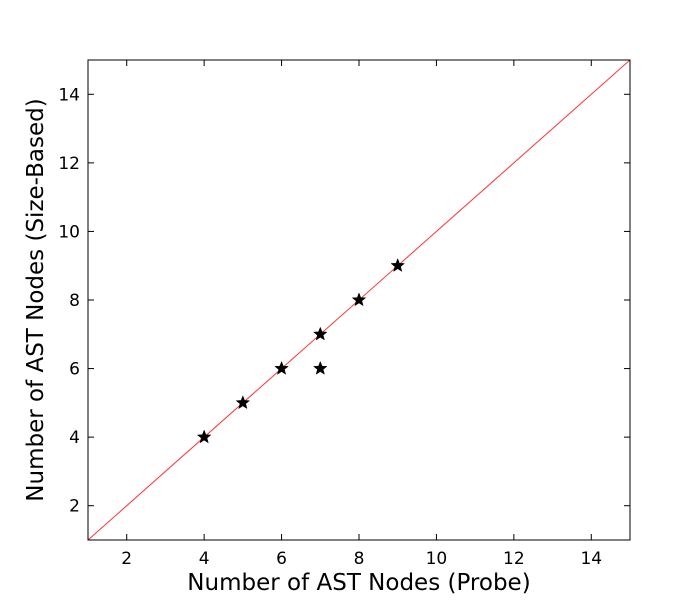 This screenshot has width=700, height=600. Describe the element at coordinates (69, 232) in the screenshot. I see `y-tick-label: 10` at that location.